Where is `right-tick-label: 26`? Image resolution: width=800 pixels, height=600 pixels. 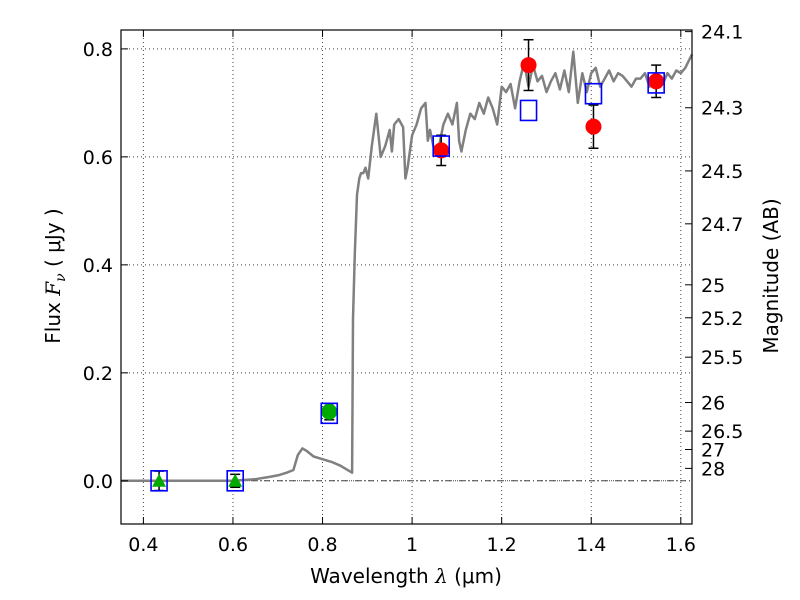 right-tick-label: 26 is located at coordinates (713, 404).